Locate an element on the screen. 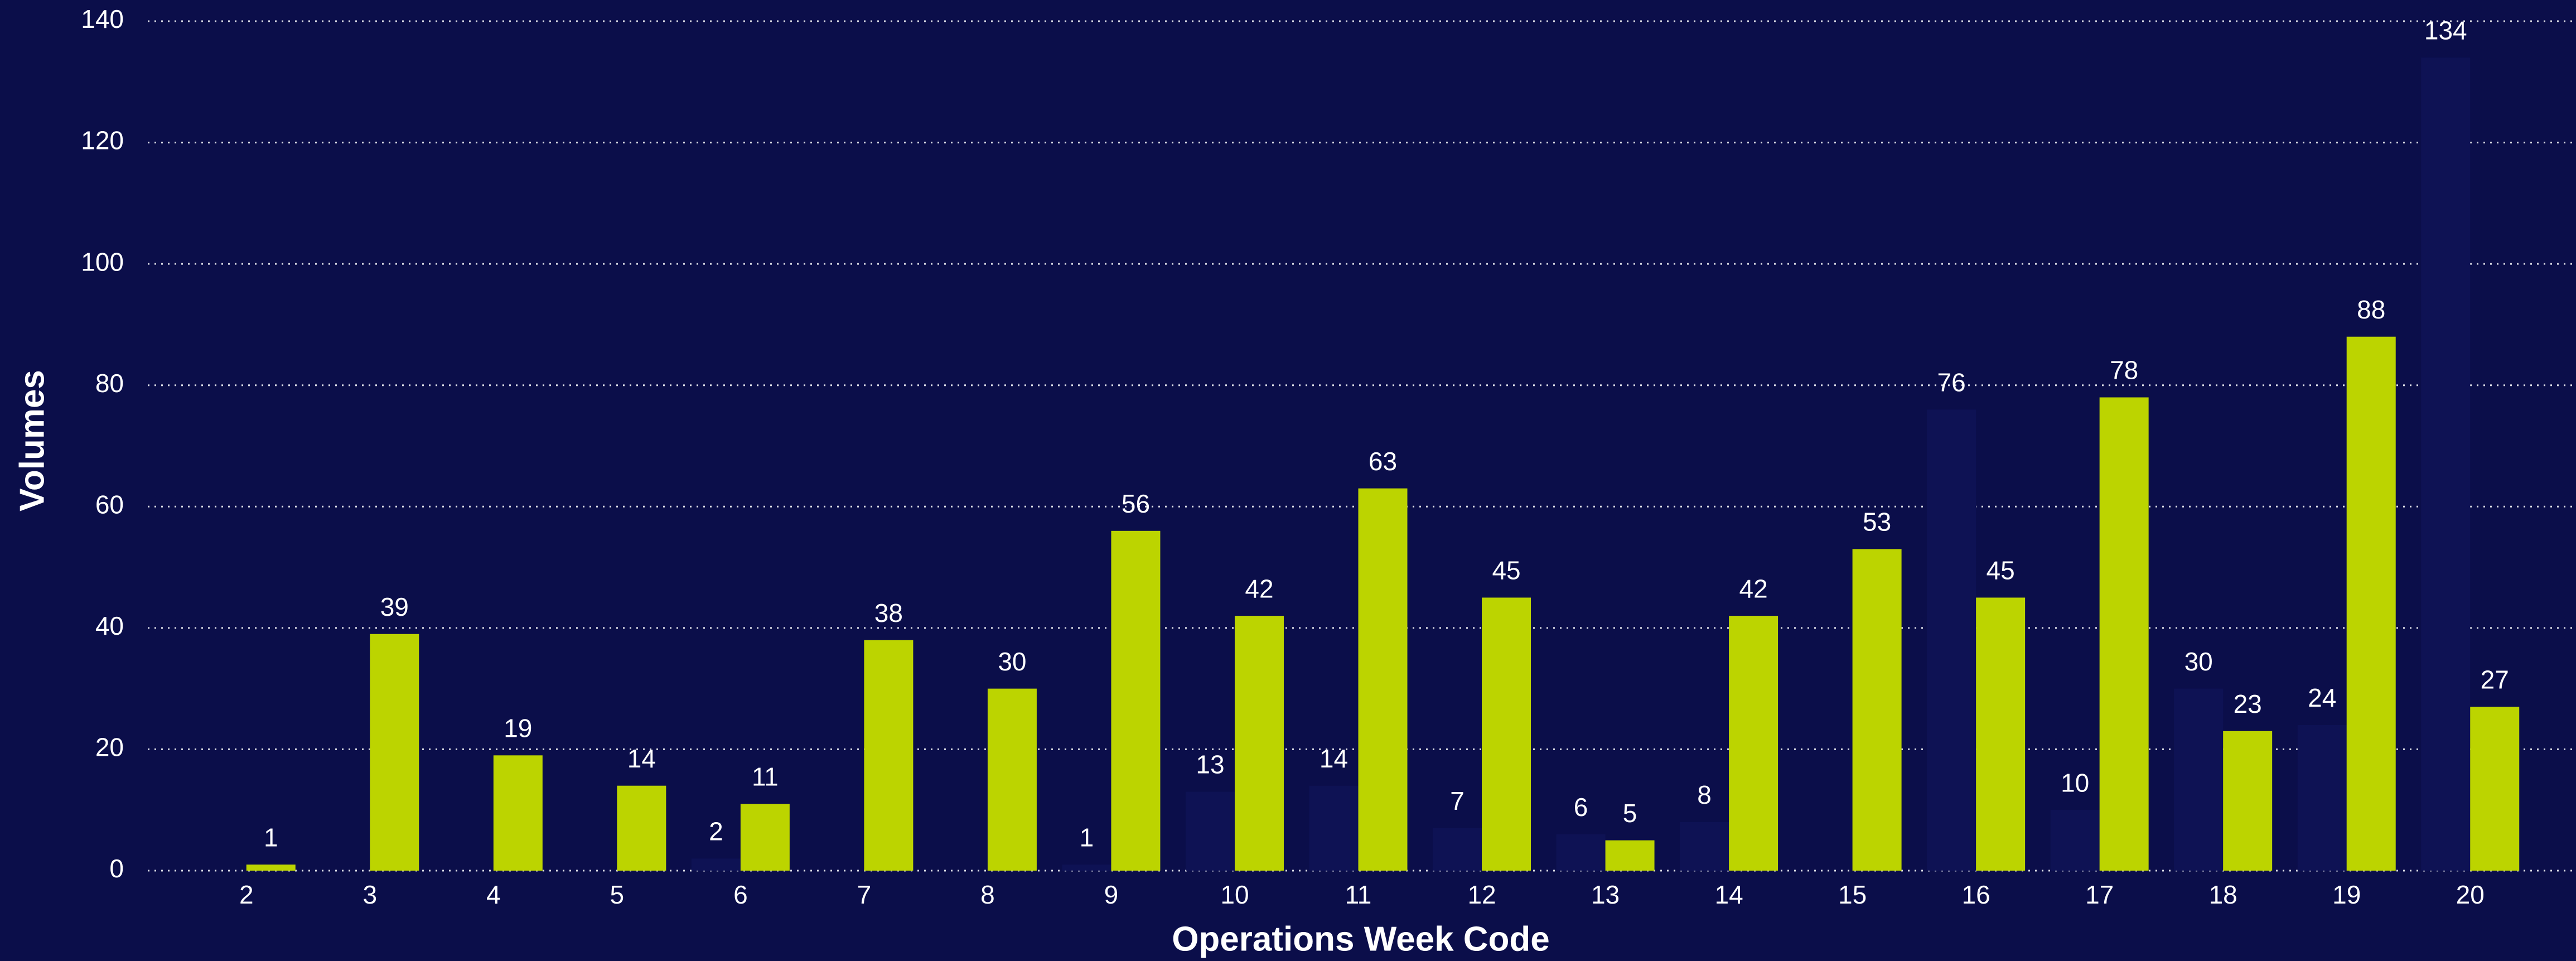  y-axis-title: Volumes is located at coordinates (32, 440).